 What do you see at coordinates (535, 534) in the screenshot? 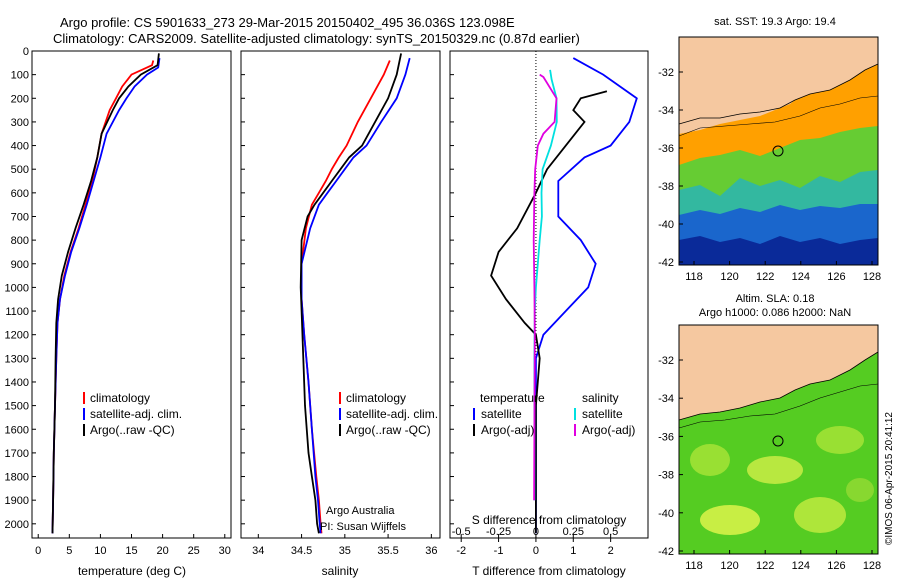
I see `s-difference-x-axis: -0.5-0.2500.250.5` at bounding box center [535, 534].